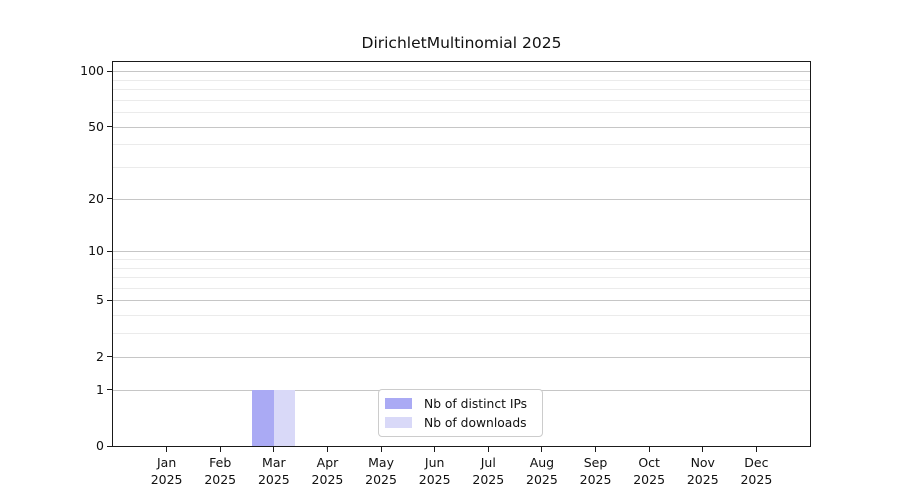 This screenshot has width=900, height=500. I want to click on x-tick-label: Oct 2025, so click(649, 471).